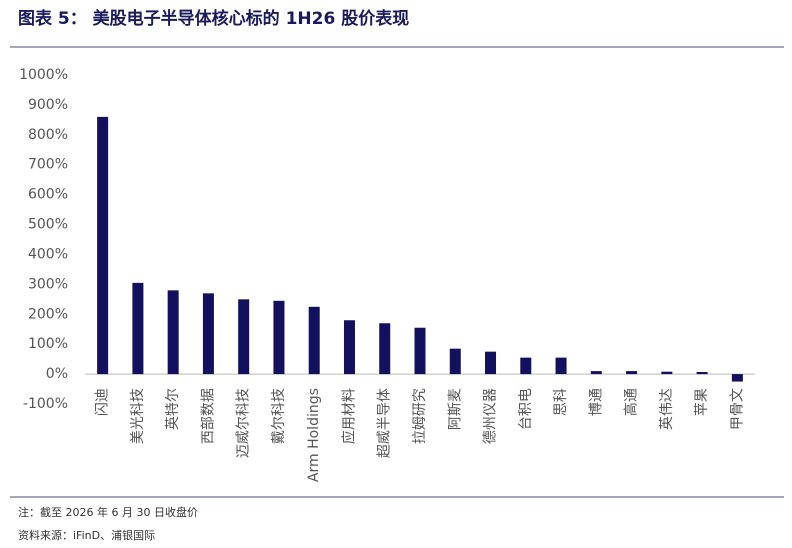 Image resolution: width=792 pixels, height=548 pixels. What do you see at coordinates (86, 535) in the screenshot?
I see `source: 资料来源：iFinD、浦银国际` at bounding box center [86, 535].